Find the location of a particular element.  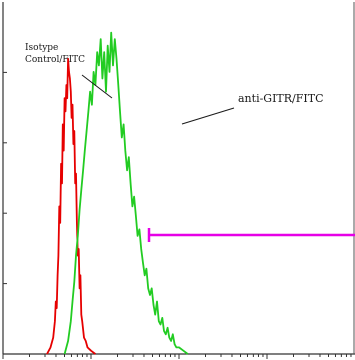

series-line-isotype is located at coordinates (71, 206).